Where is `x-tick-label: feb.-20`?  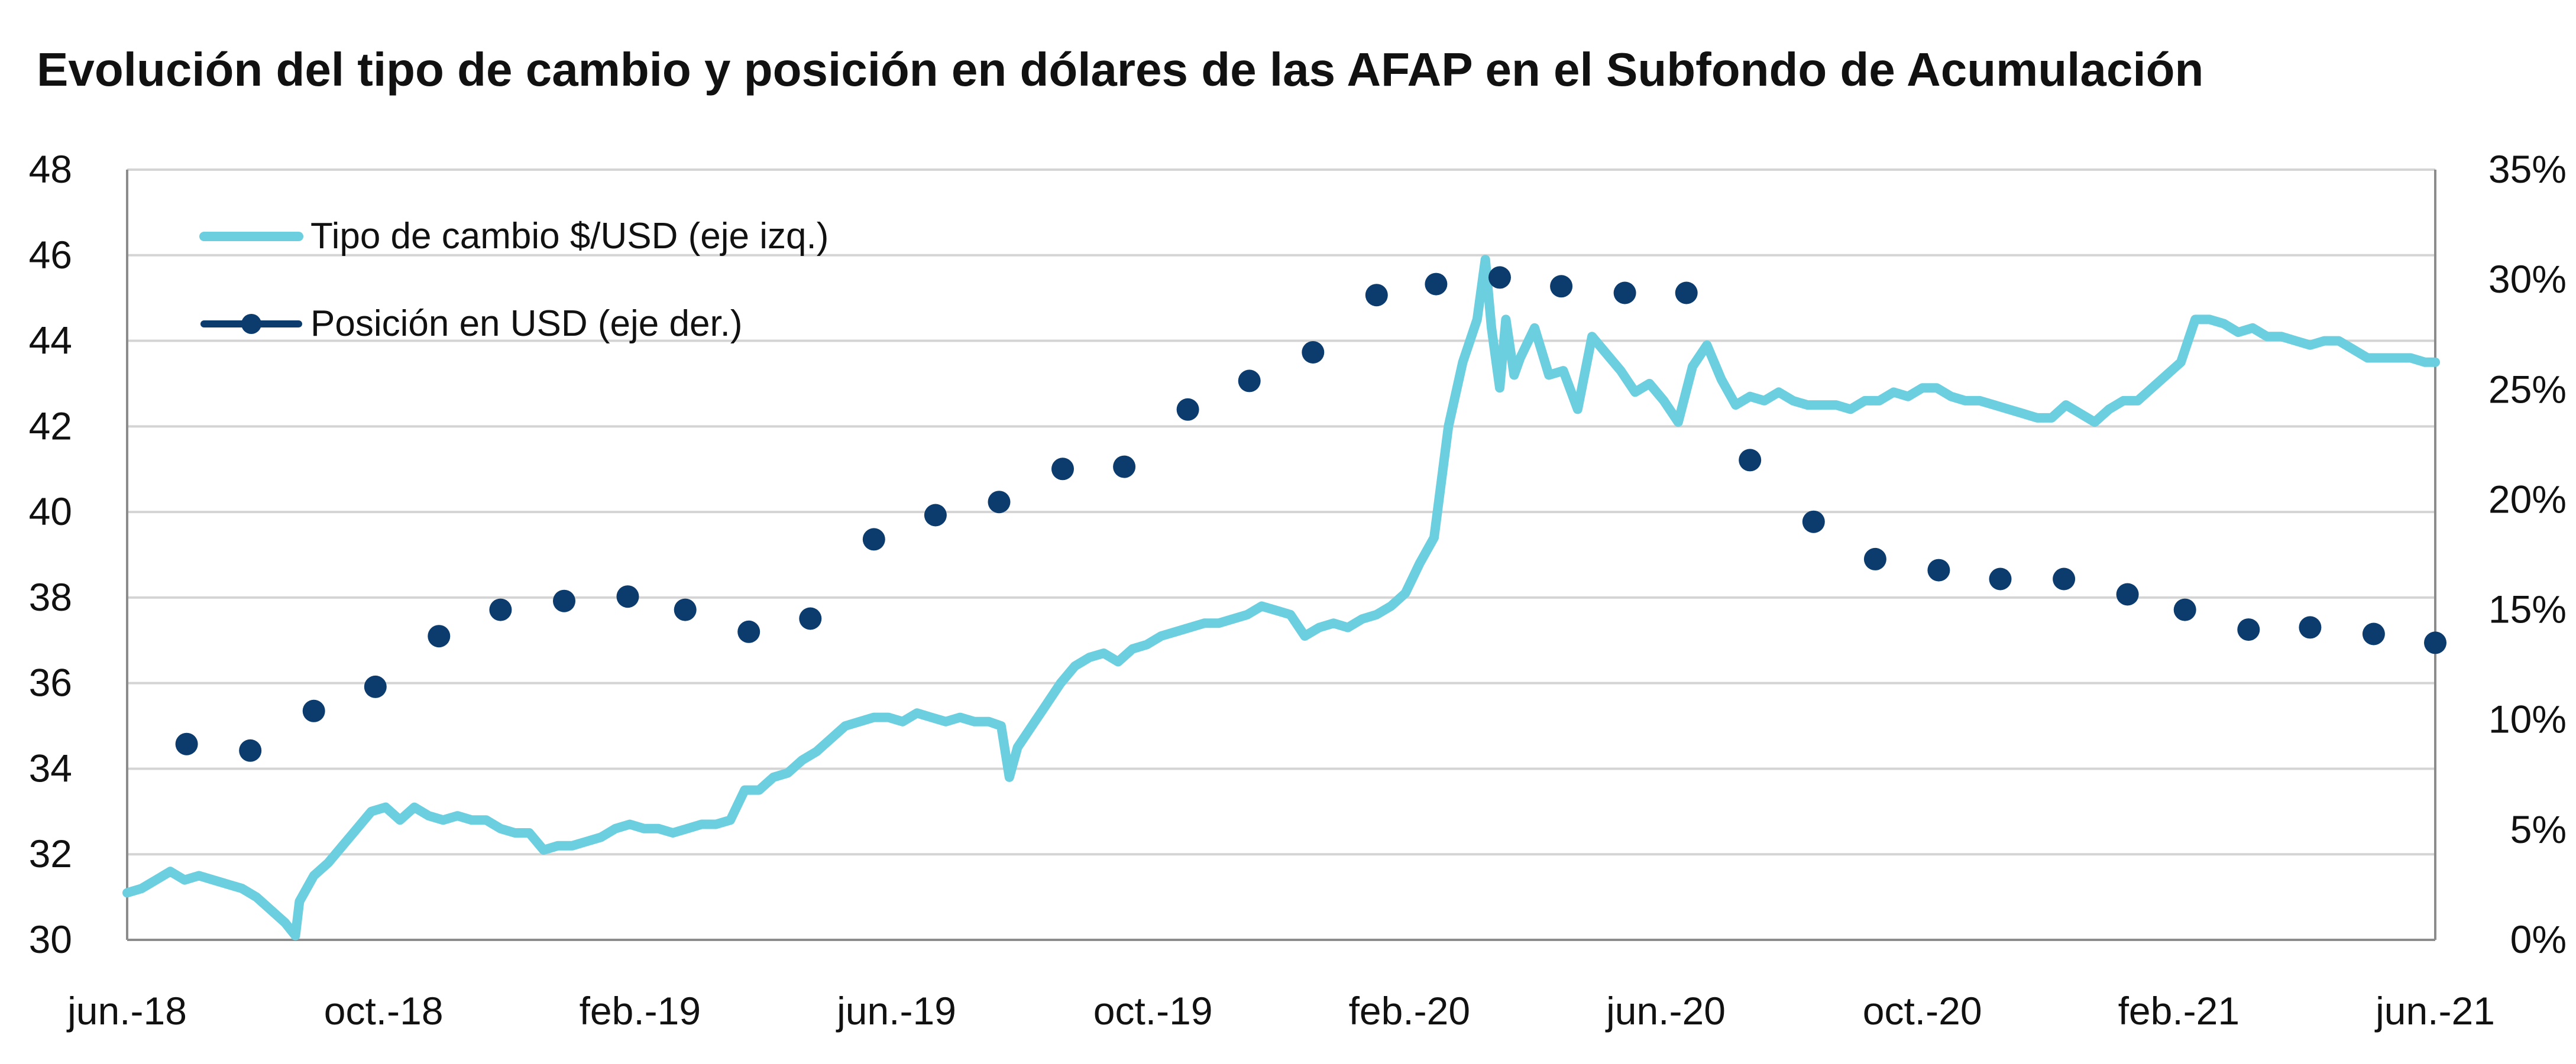
x-tick-label: feb.-20 is located at coordinates (1410, 1011).